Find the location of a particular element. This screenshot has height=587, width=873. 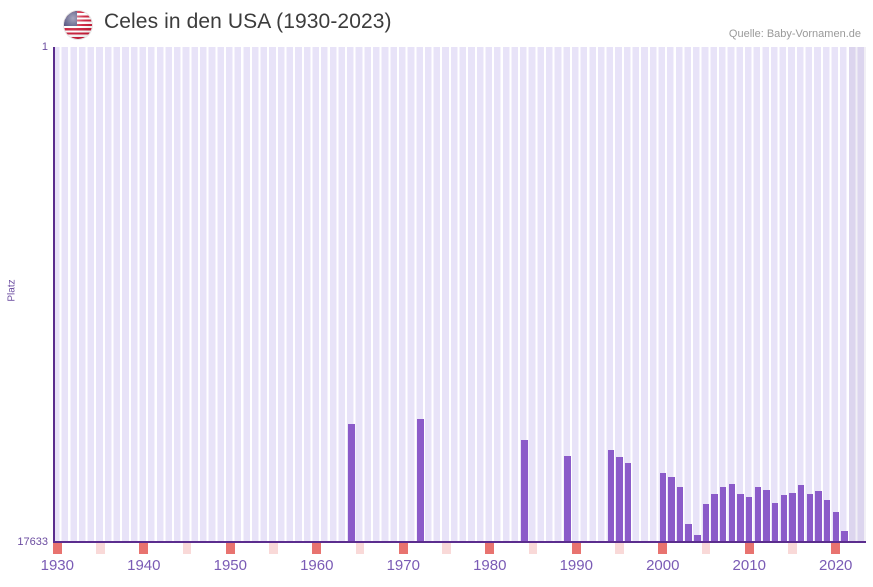

tick-mark-2010 is located at coordinates (749, 548).